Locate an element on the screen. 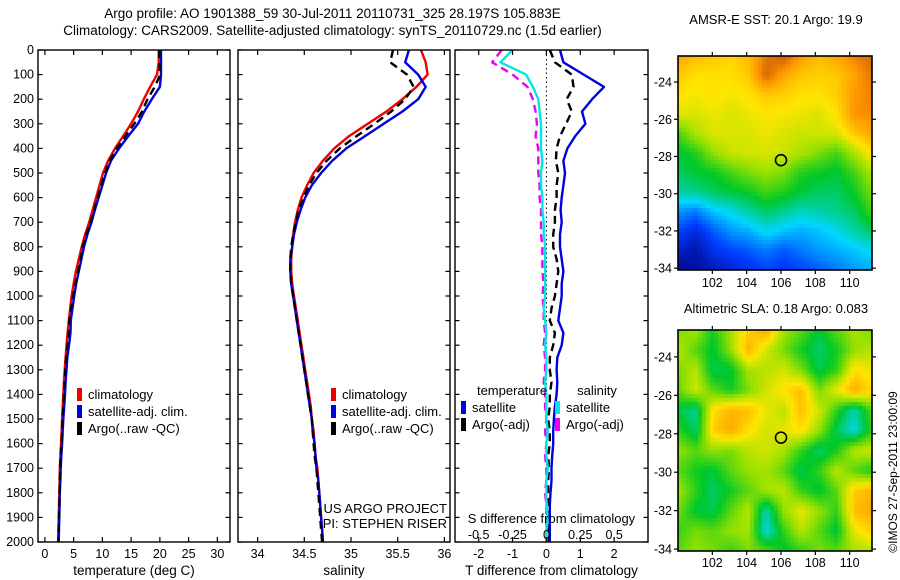 The height and width of the screenshot is (580, 900). t-satellite-swatch is located at coordinates (463, 407).